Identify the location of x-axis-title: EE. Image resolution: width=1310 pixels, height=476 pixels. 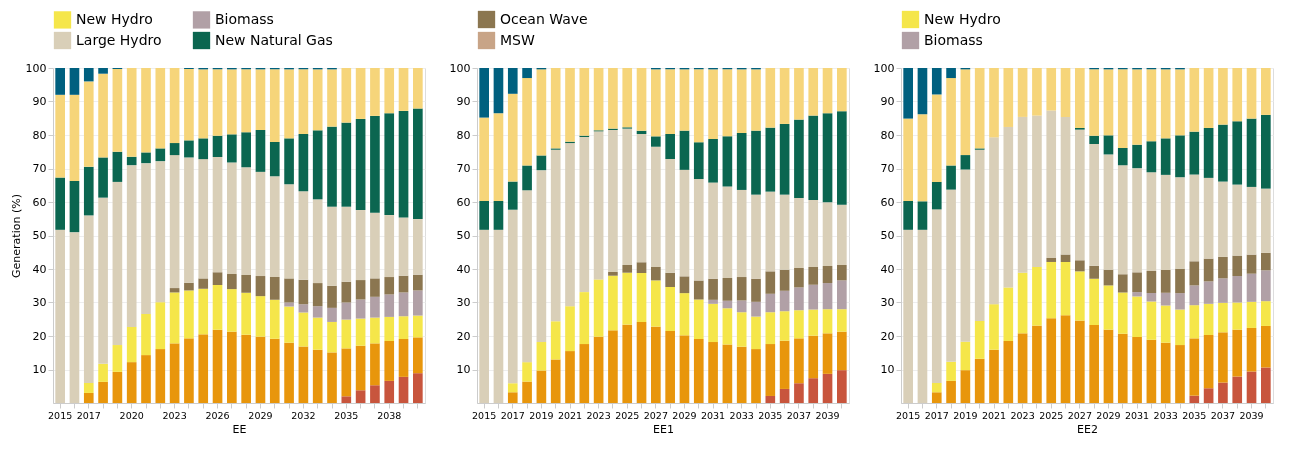
(239, 429).